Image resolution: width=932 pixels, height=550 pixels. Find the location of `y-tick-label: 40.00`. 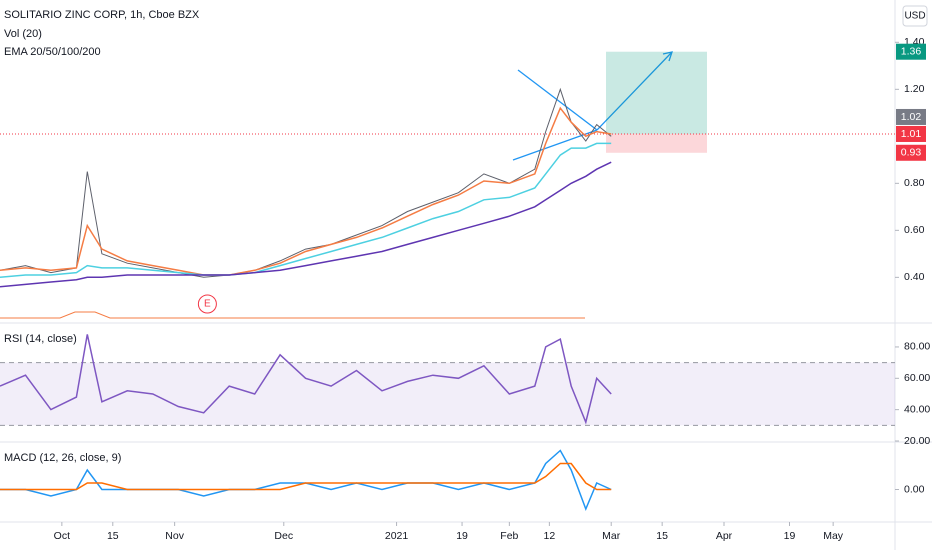

y-tick-label: 40.00 is located at coordinates (917, 409).